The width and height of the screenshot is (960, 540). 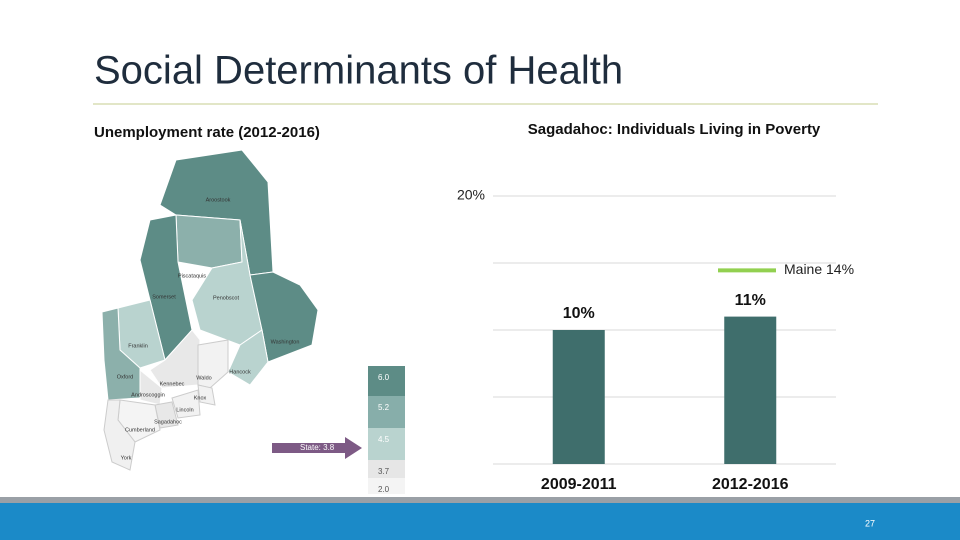 What do you see at coordinates (384, 377) in the screenshot?
I see `legend-label: 6.0` at bounding box center [384, 377].